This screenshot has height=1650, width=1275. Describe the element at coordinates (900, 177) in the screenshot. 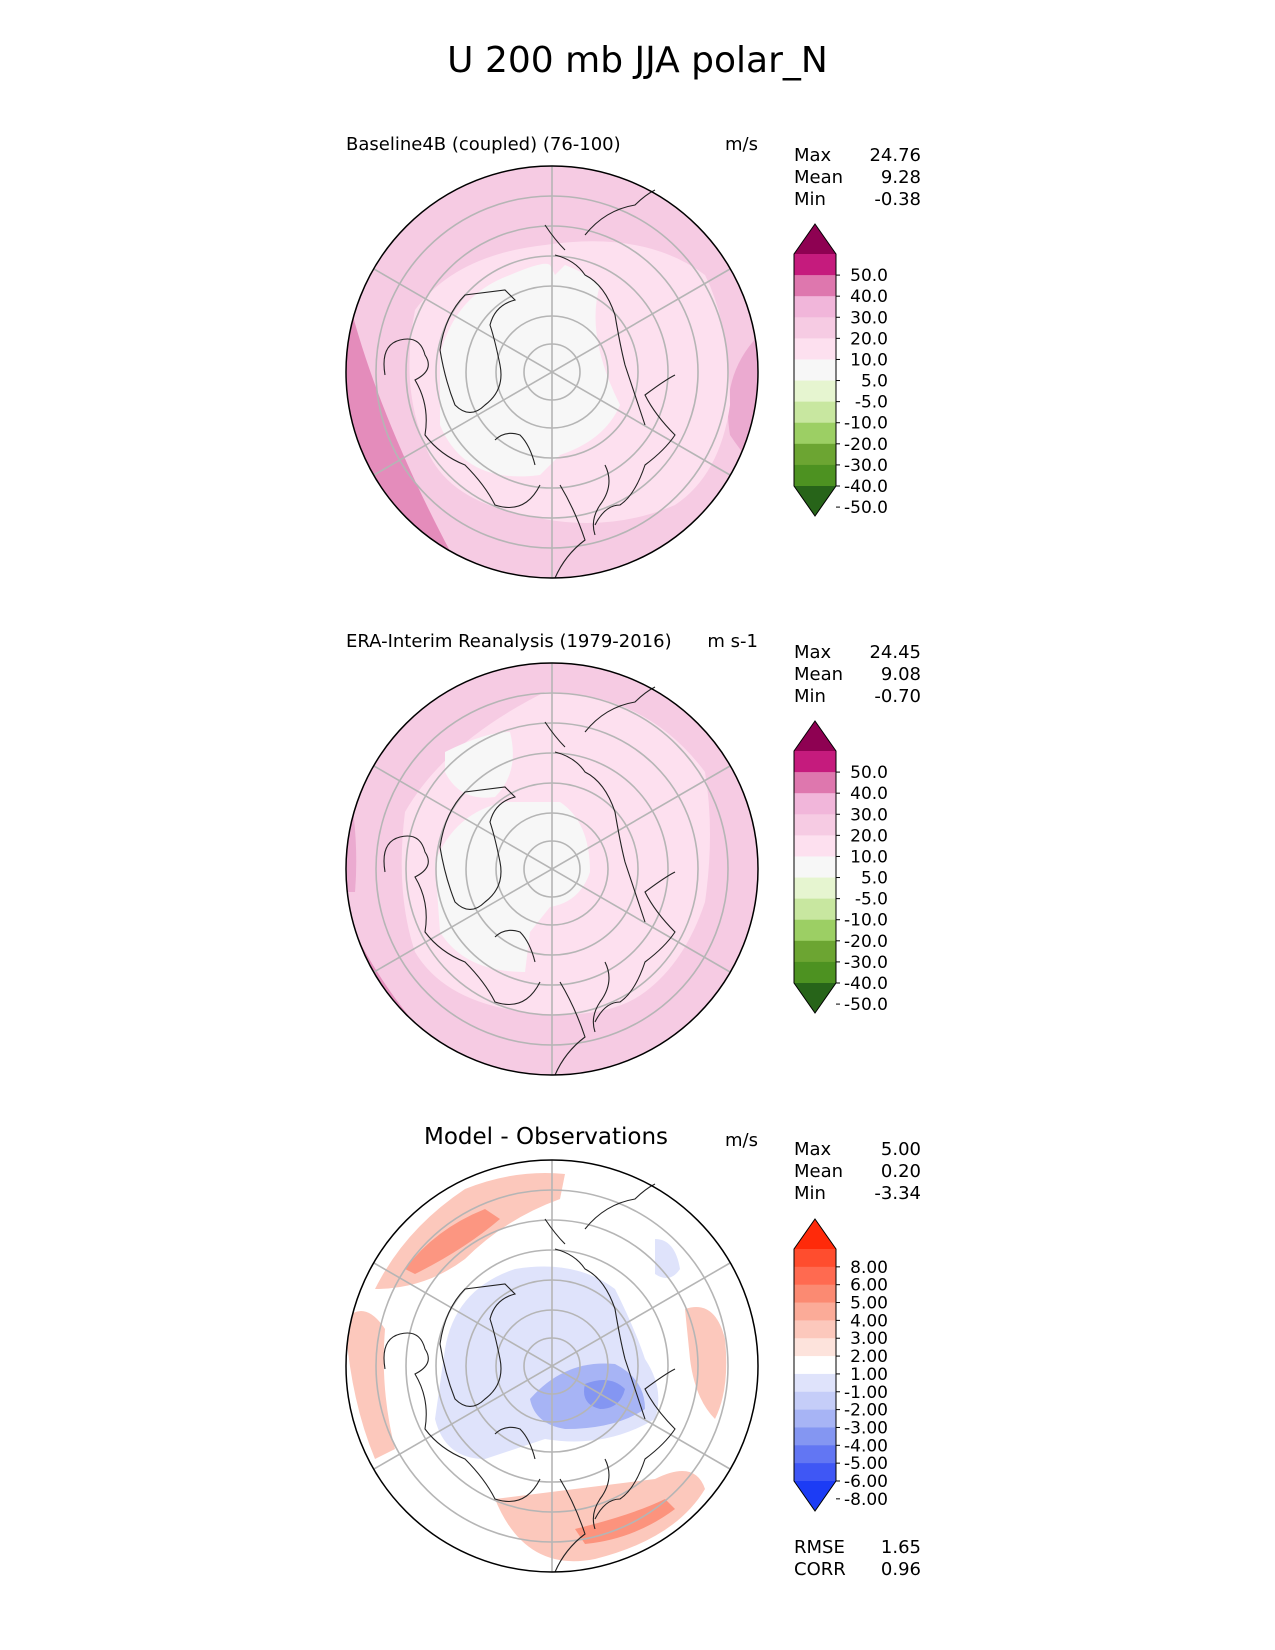

I see `stat-value: 9.28` at that location.